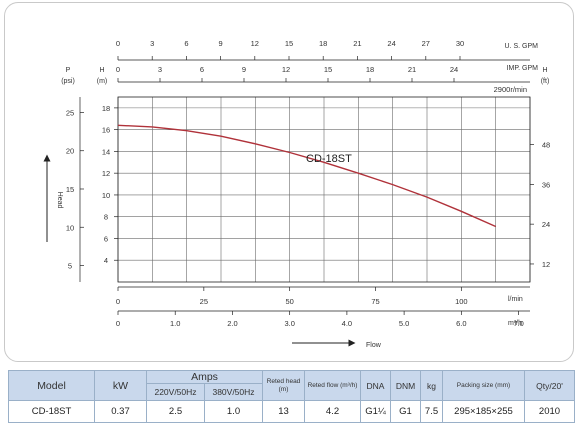 The image size is (580, 448). I want to click on cell-rated-head: 13, so click(283, 411).